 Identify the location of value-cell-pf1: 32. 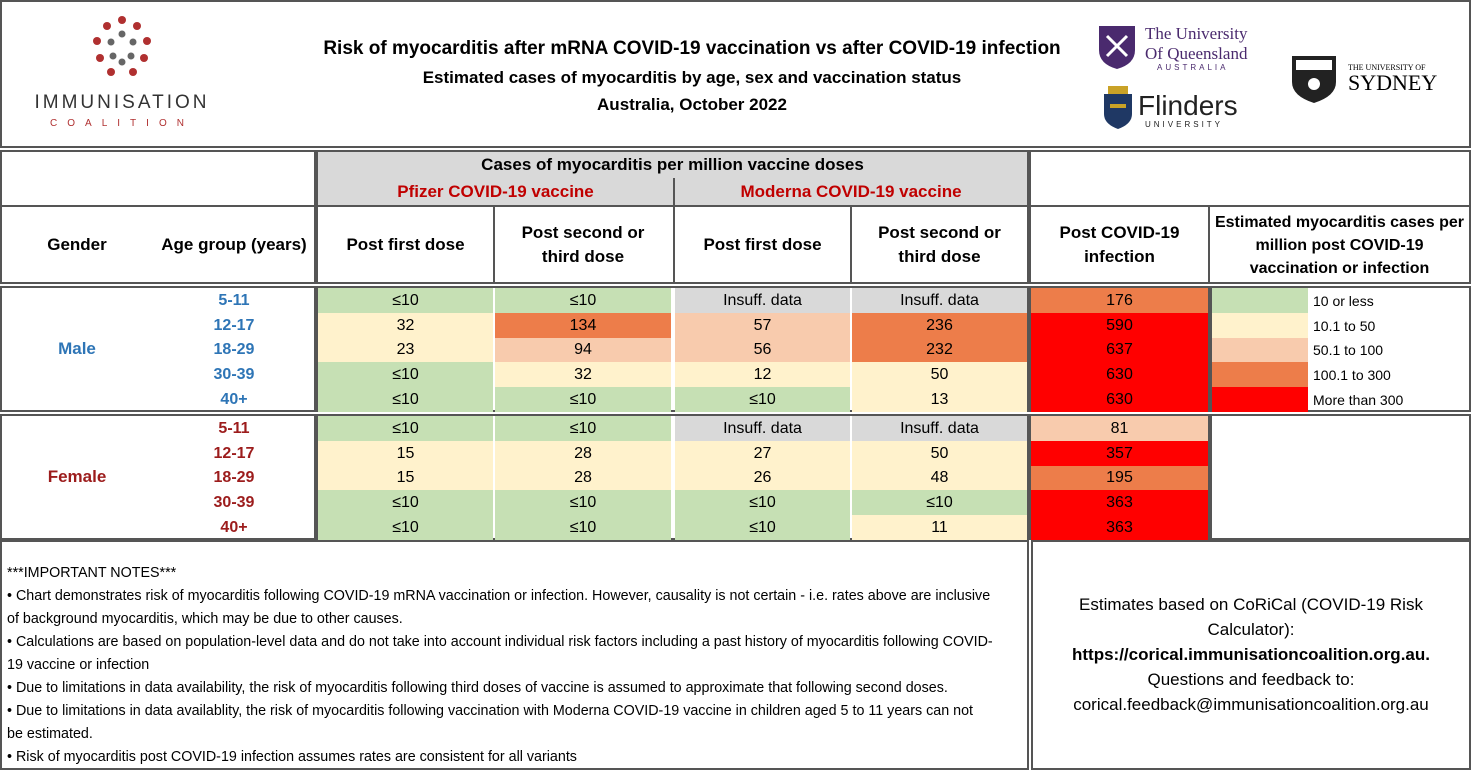
(405, 325).